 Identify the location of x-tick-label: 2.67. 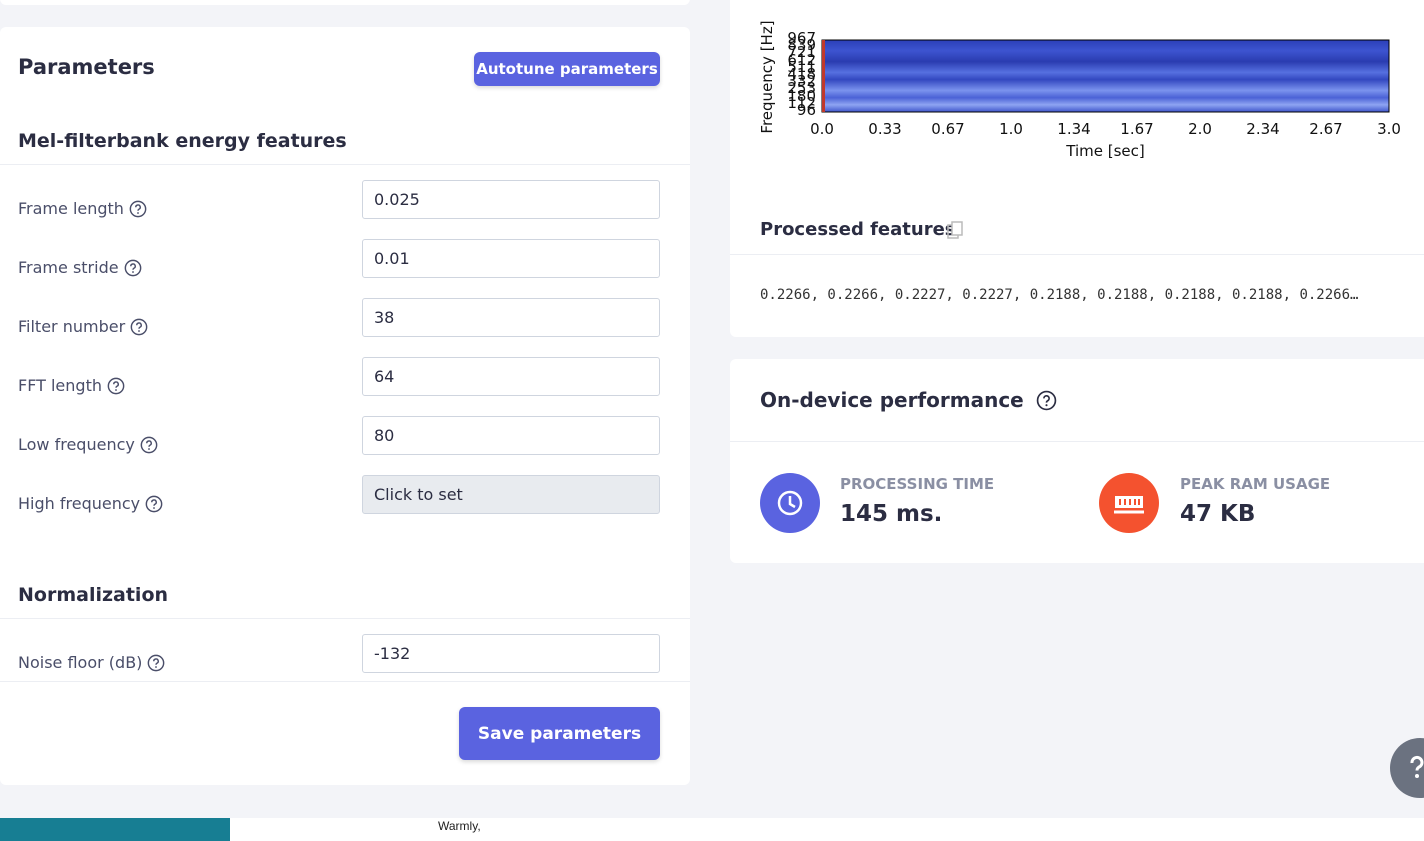
(1326, 129).